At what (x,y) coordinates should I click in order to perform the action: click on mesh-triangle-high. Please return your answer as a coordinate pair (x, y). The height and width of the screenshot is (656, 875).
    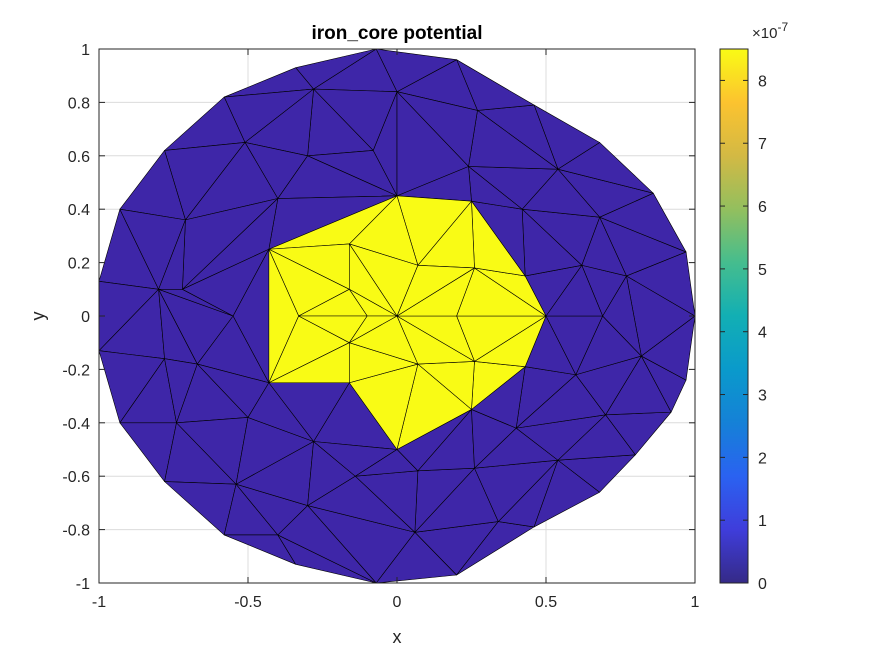
    Looking at the image, I should click on (373, 329).